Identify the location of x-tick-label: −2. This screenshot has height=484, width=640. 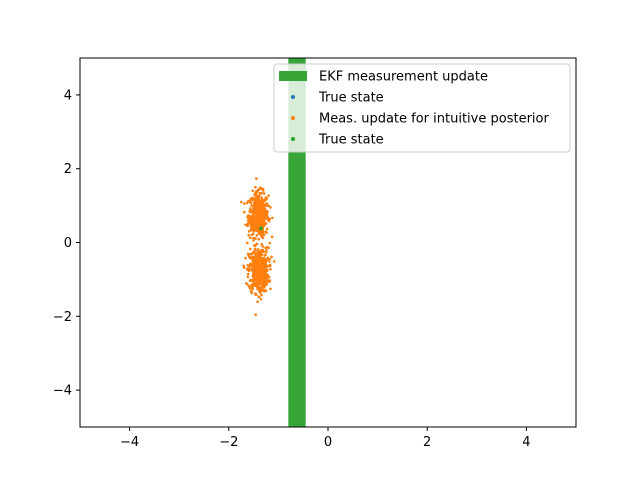
(228, 442).